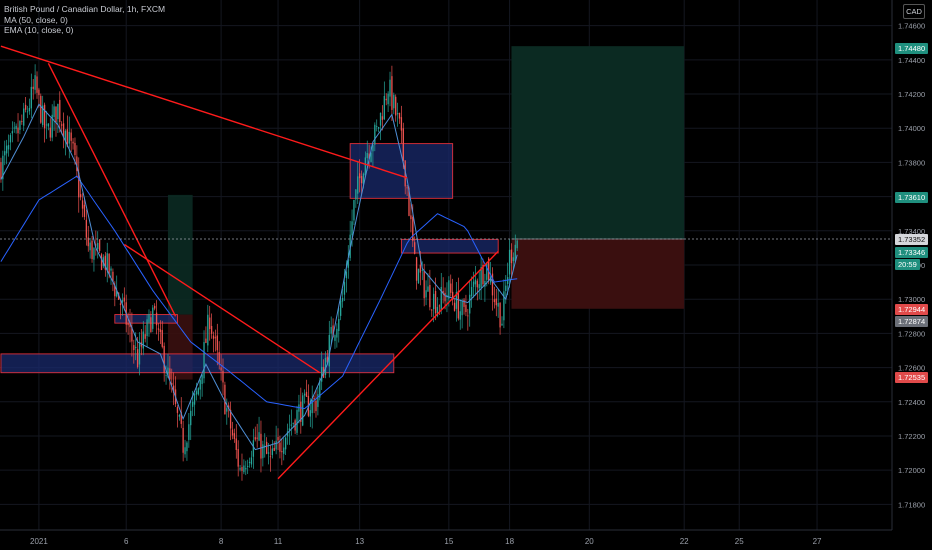 The width and height of the screenshot is (932, 550). I want to click on ma-price-tag: 1.73346, so click(912, 252).